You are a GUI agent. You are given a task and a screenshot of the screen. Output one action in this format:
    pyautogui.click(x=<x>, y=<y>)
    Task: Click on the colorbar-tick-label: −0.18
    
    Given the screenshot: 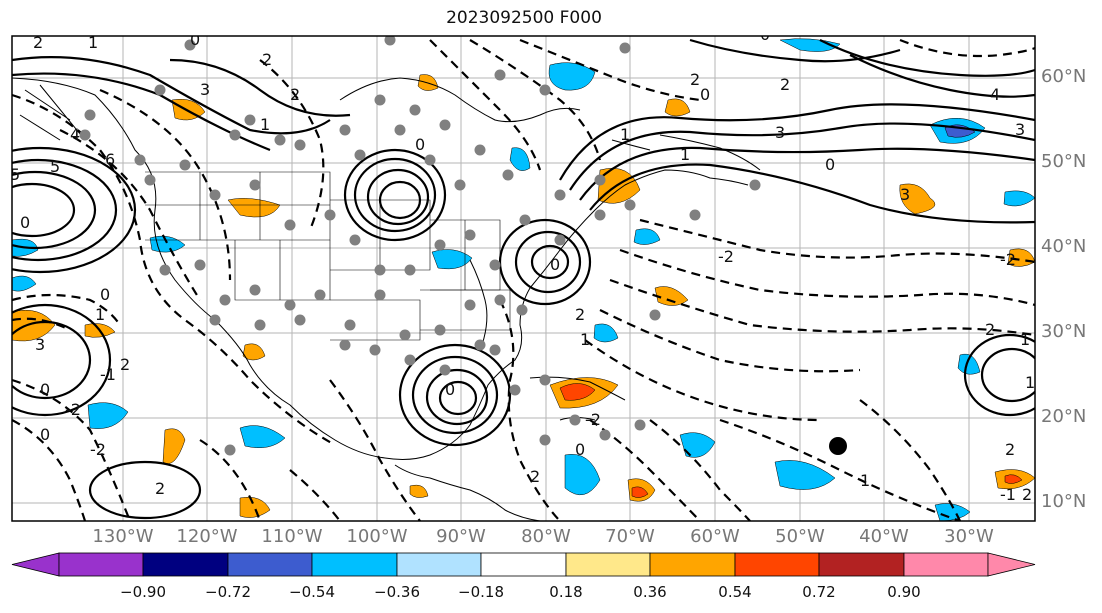 What is the action you would take?
    pyautogui.click(x=481, y=592)
    